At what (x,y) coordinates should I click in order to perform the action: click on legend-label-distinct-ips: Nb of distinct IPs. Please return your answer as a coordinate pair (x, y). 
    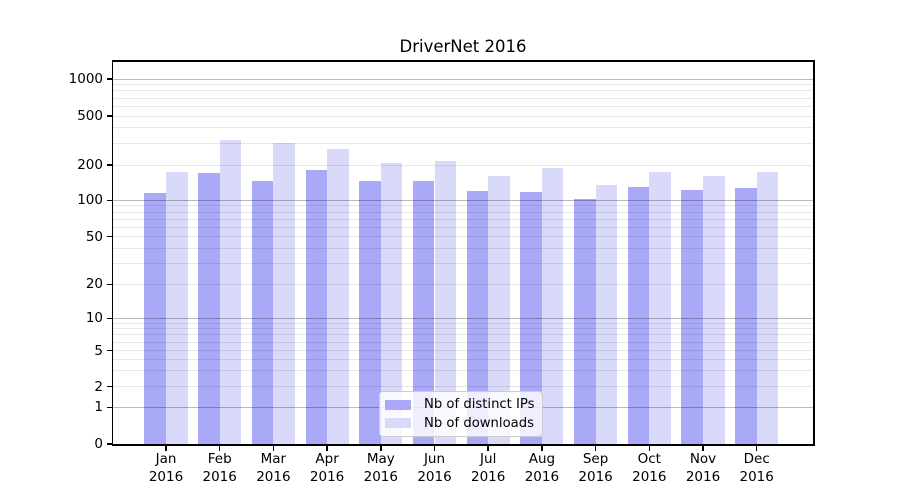
    Looking at the image, I should click on (479, 405).